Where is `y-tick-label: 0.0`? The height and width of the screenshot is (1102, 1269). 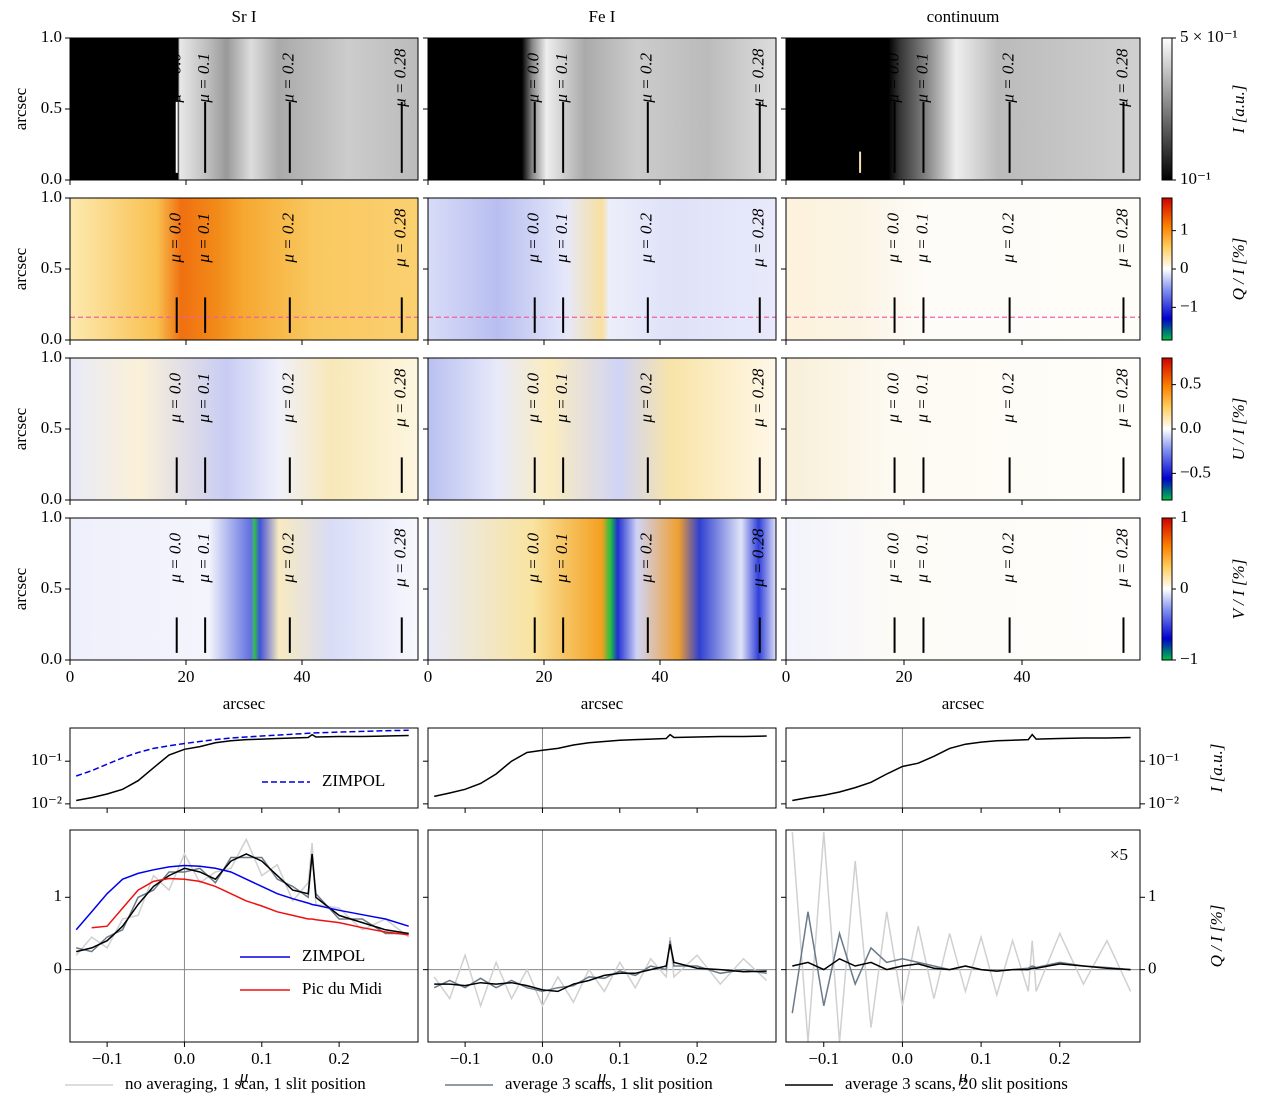 y-tick-label: 0.0 is located at coordinates (51, 178).